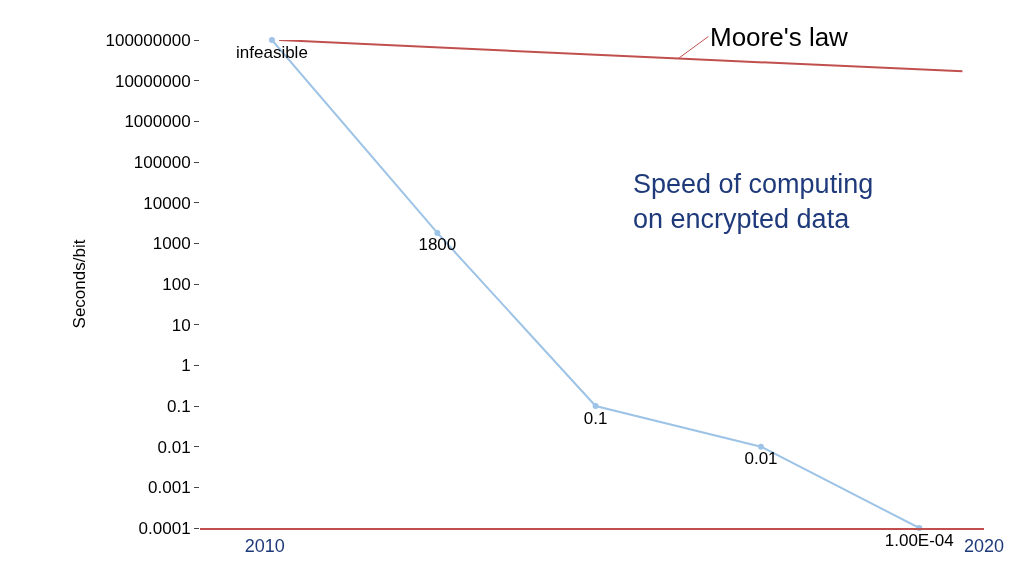  What do you see at coordinates (167, 203) in the screenshot?
I see `y-tick-label: 10000` at bounding box center [167, 203].